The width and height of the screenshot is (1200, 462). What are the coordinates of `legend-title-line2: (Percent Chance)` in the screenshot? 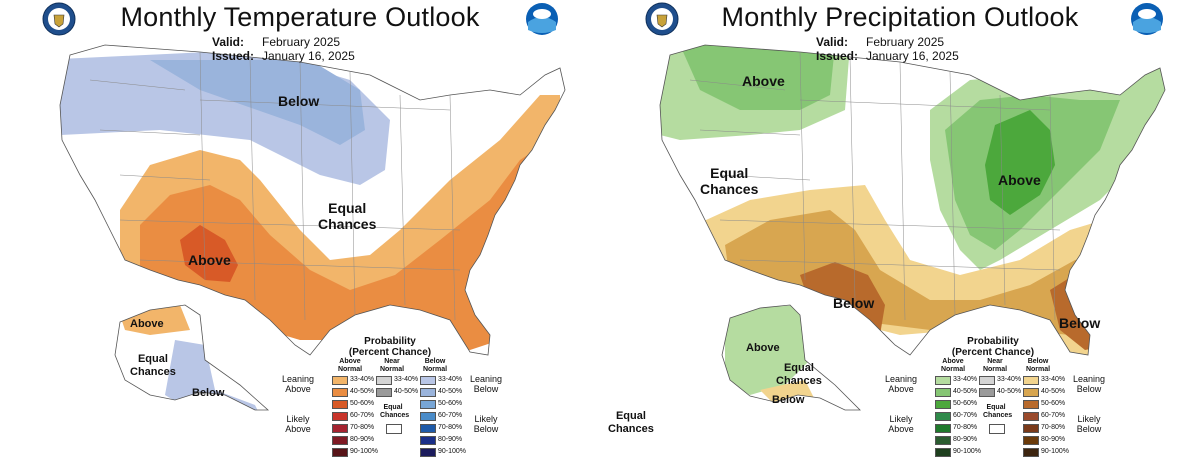 It's located at (993, 352).